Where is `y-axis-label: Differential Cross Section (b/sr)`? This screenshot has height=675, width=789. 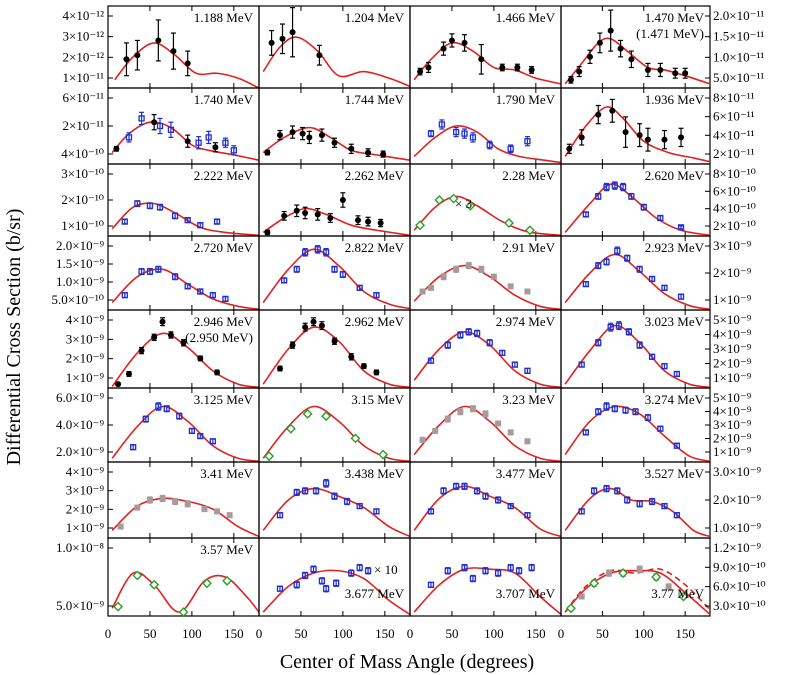
y-axis-label: Differential Cross Section (b/sr) is located at coordinates (14, 337).